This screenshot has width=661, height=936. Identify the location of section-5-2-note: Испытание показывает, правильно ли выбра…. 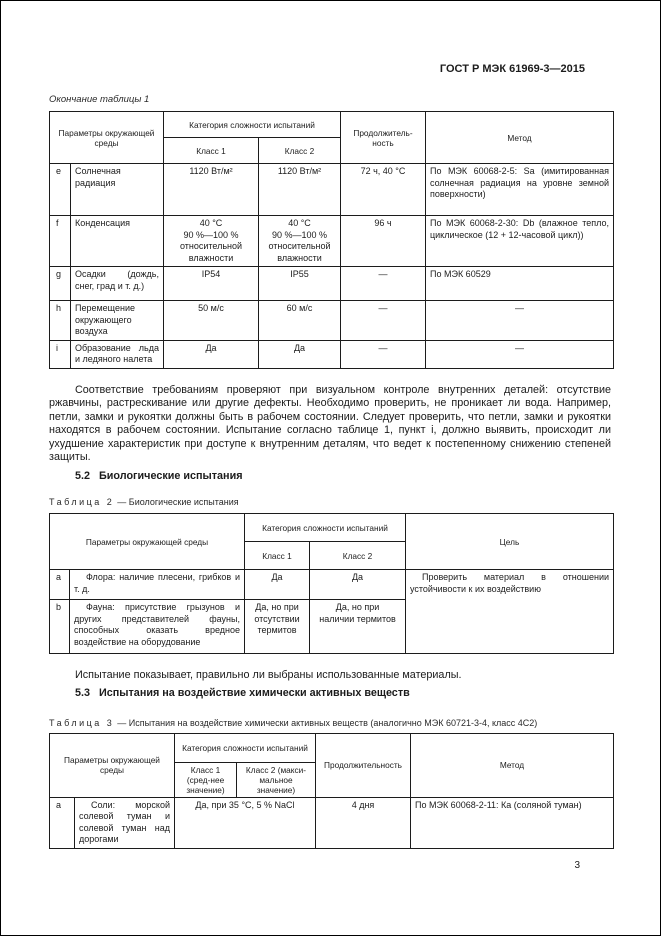
(268, 675).